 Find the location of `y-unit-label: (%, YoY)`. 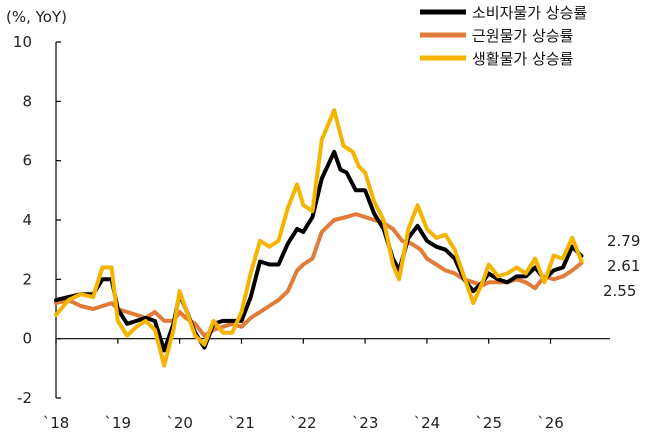

y-unit-label: (%, YoY) is located at coordinates (36, 17).